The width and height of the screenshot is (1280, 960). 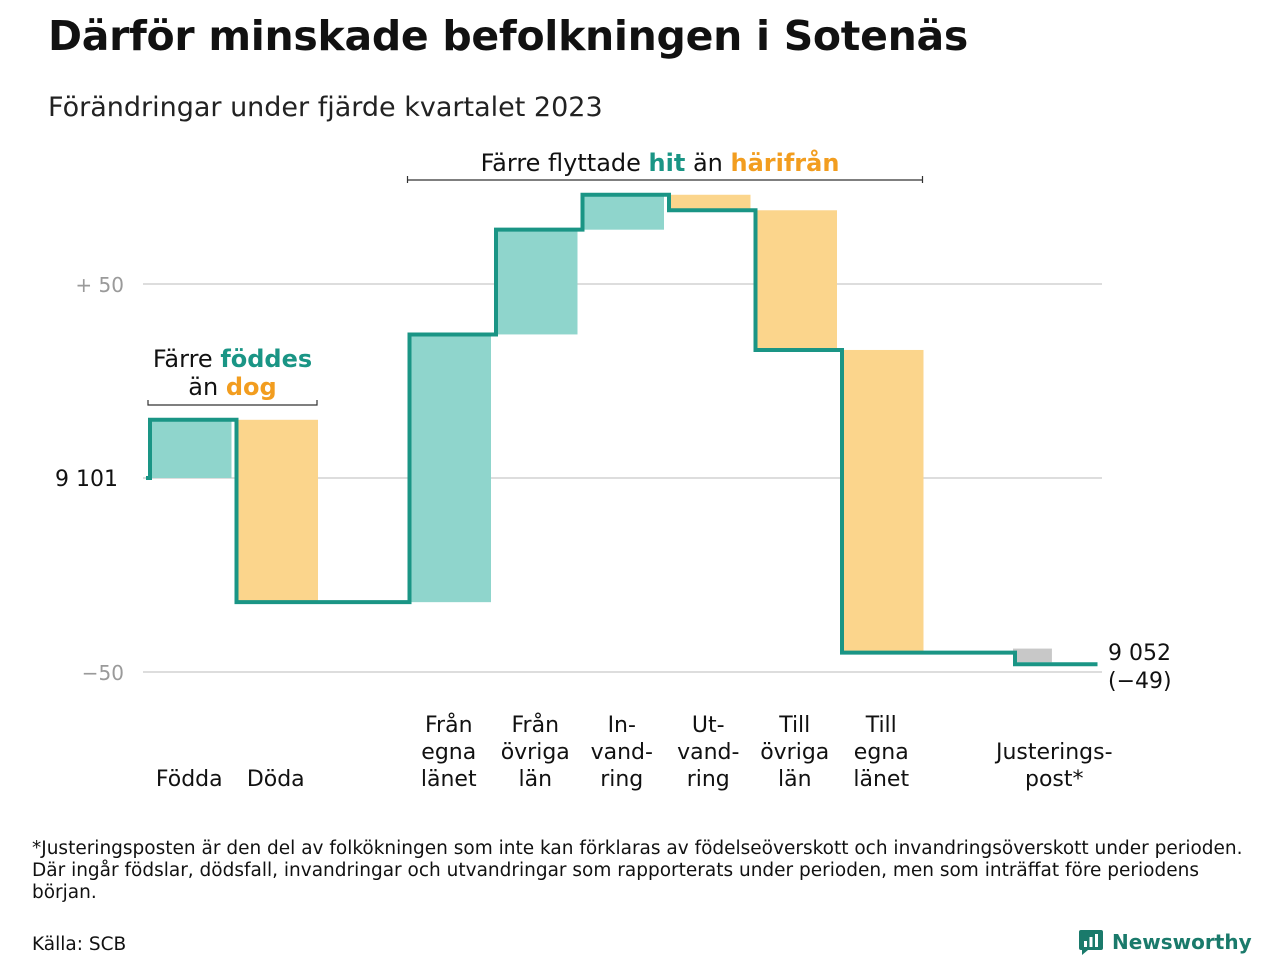 What do you see at coordinates (1091, 942) in the screenshot?
I see `newsworthy-logo-icon` at bounding box center [1091, 942].